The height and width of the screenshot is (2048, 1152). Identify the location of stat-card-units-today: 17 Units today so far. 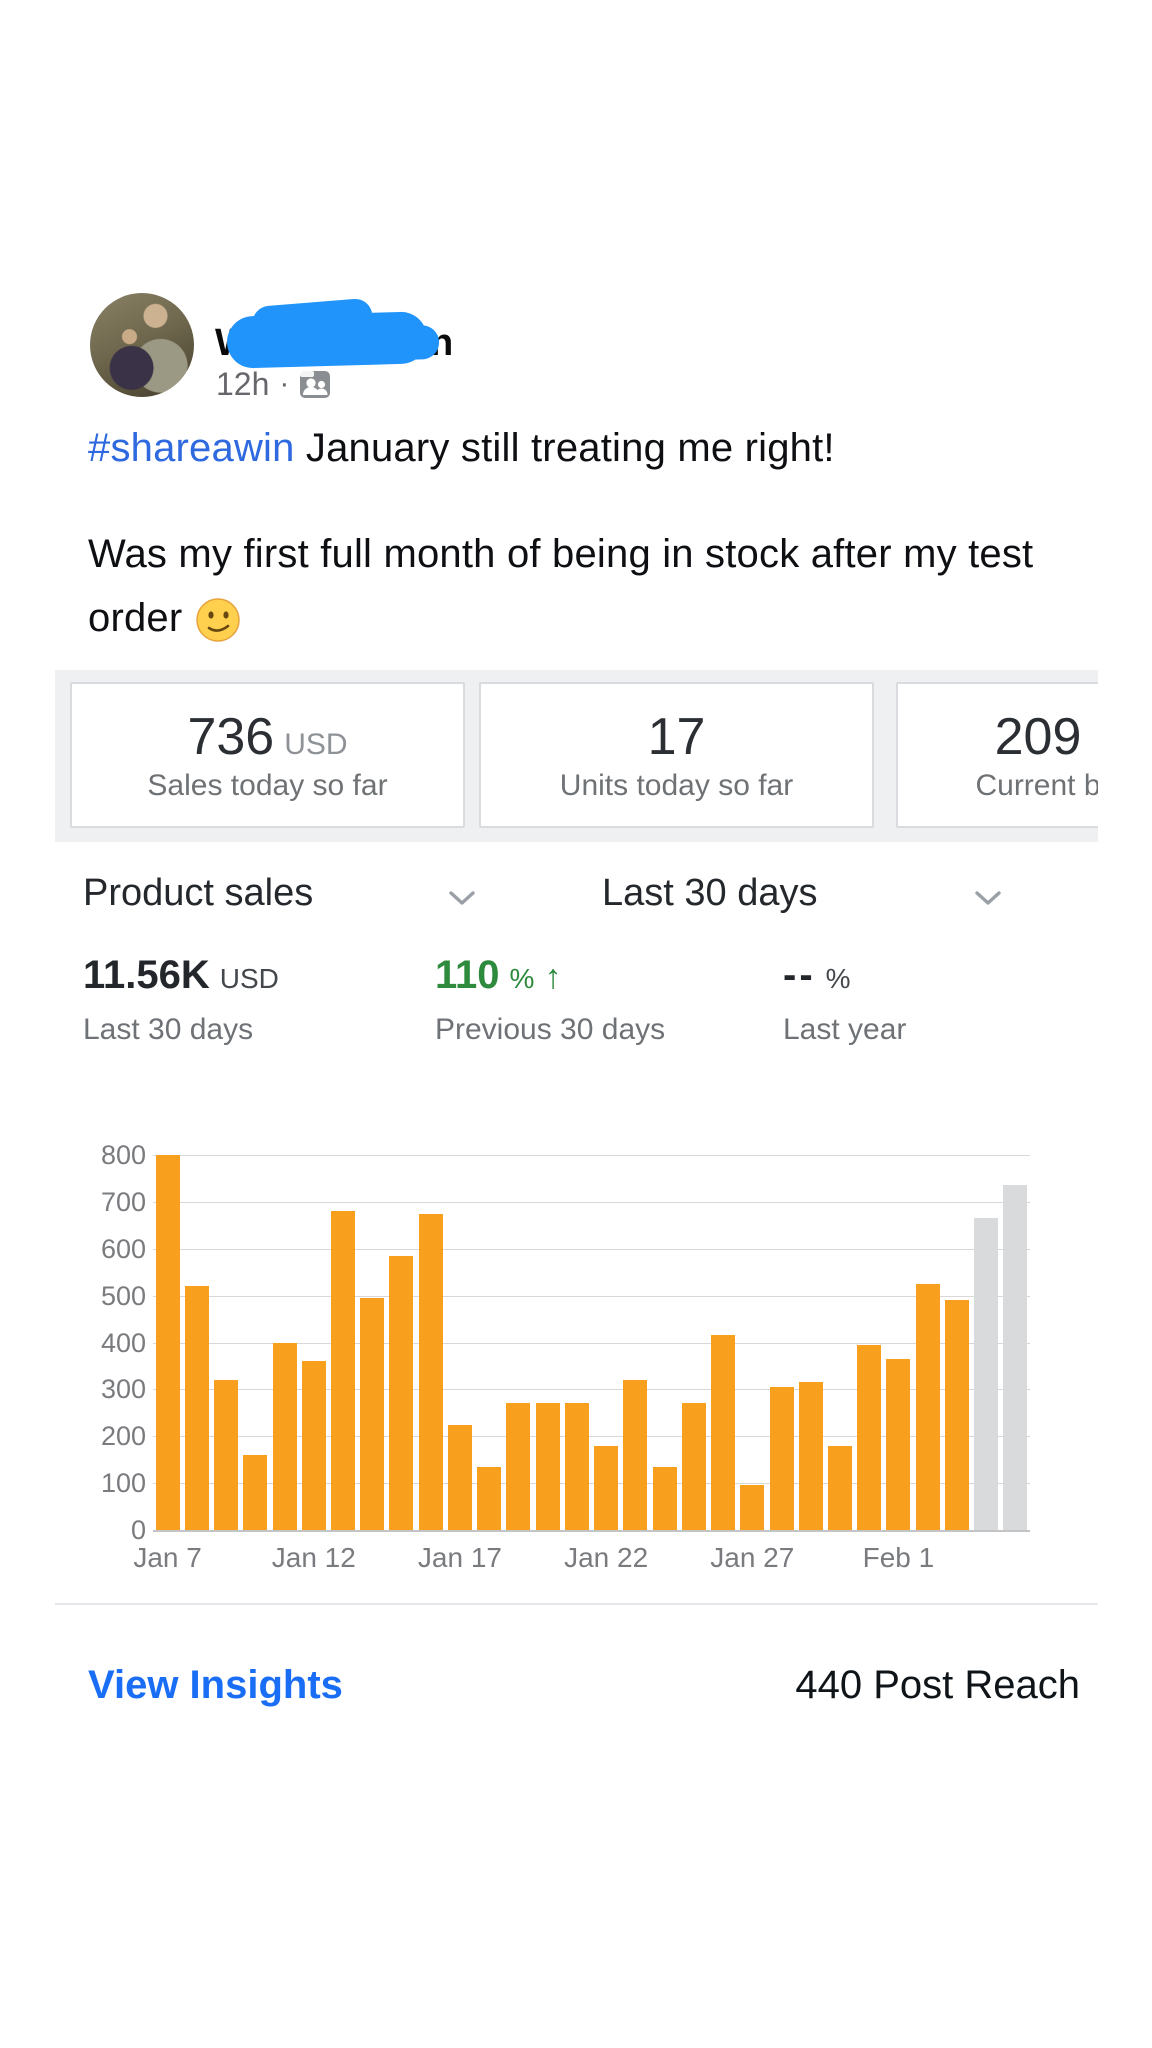
(676, 755).